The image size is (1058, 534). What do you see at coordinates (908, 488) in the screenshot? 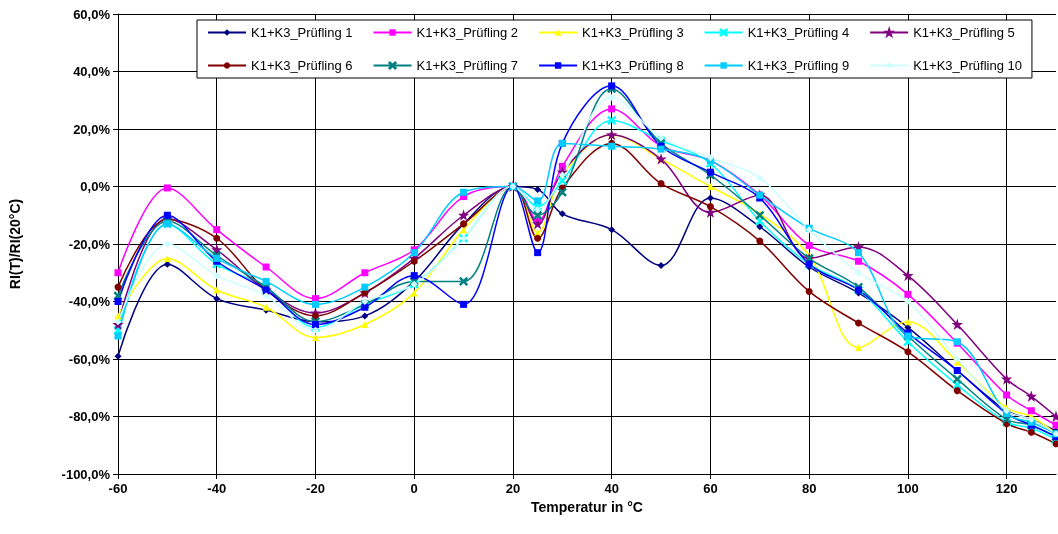
I see `x-tick-label: 100` at bounding box center [908, 488].